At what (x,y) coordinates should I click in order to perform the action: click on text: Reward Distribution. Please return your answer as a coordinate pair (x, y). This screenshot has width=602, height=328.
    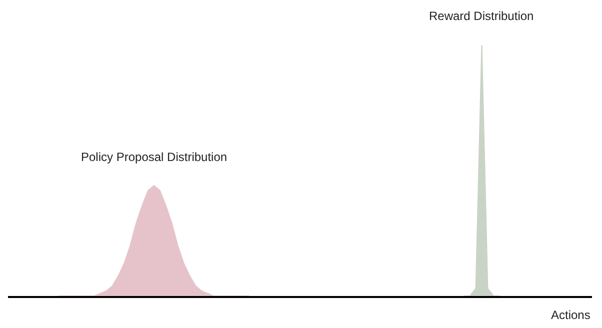
    Looking at the image, I should click on (481, 16).